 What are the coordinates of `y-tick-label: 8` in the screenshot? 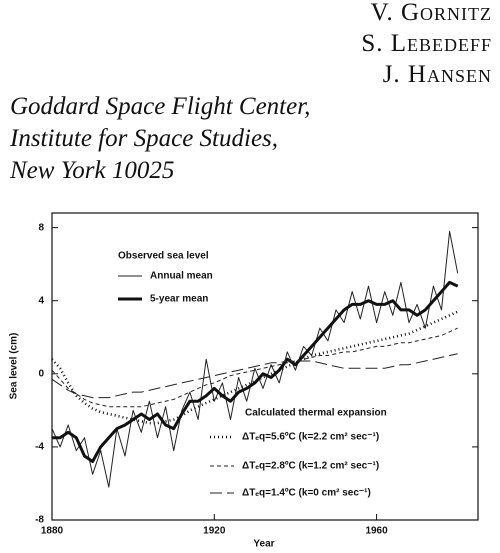 It's located at (41, 227).